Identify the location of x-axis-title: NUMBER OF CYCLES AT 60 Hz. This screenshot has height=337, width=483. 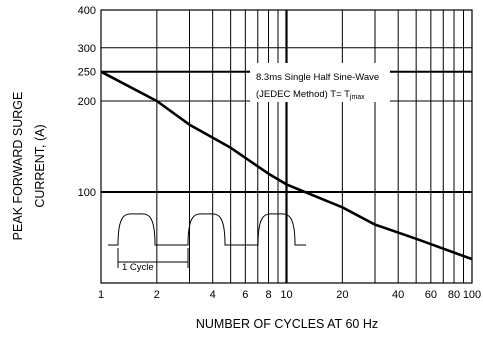
(287, 324).